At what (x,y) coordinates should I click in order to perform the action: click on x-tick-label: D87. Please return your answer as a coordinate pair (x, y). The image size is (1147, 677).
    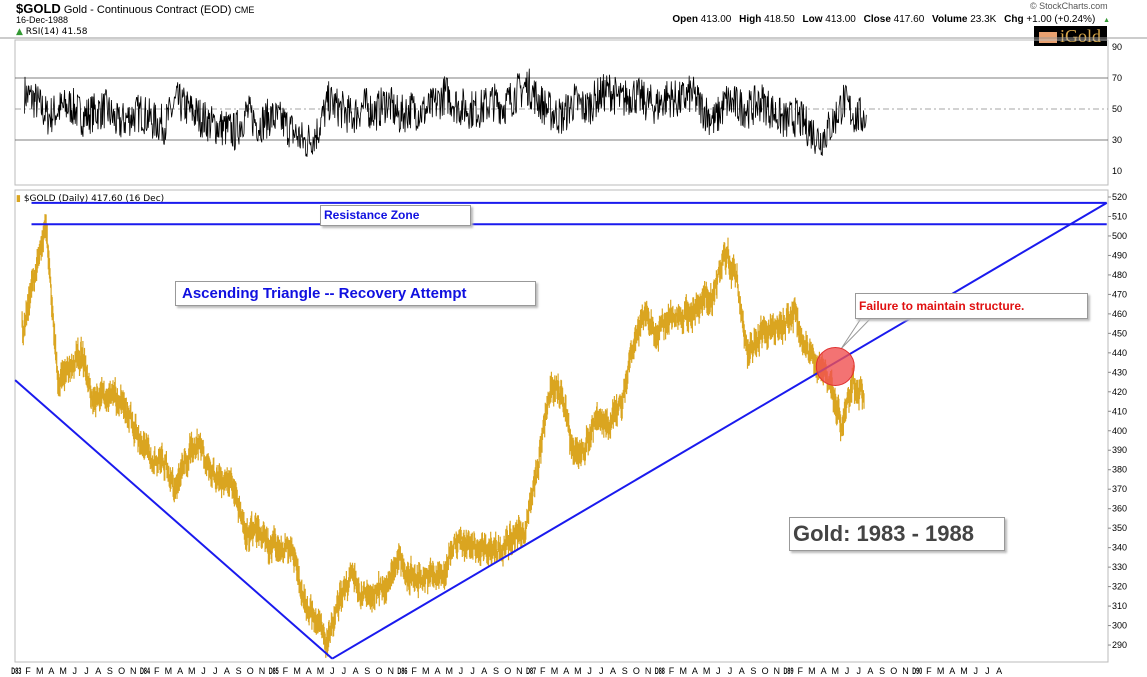
    Looking at the image, I should click on (531, 671).